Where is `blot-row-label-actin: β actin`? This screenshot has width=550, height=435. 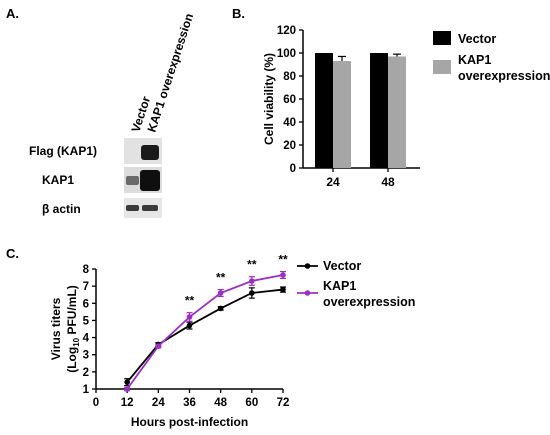 blot-row-label-actin: β actin is located at coordinates (61, 209).